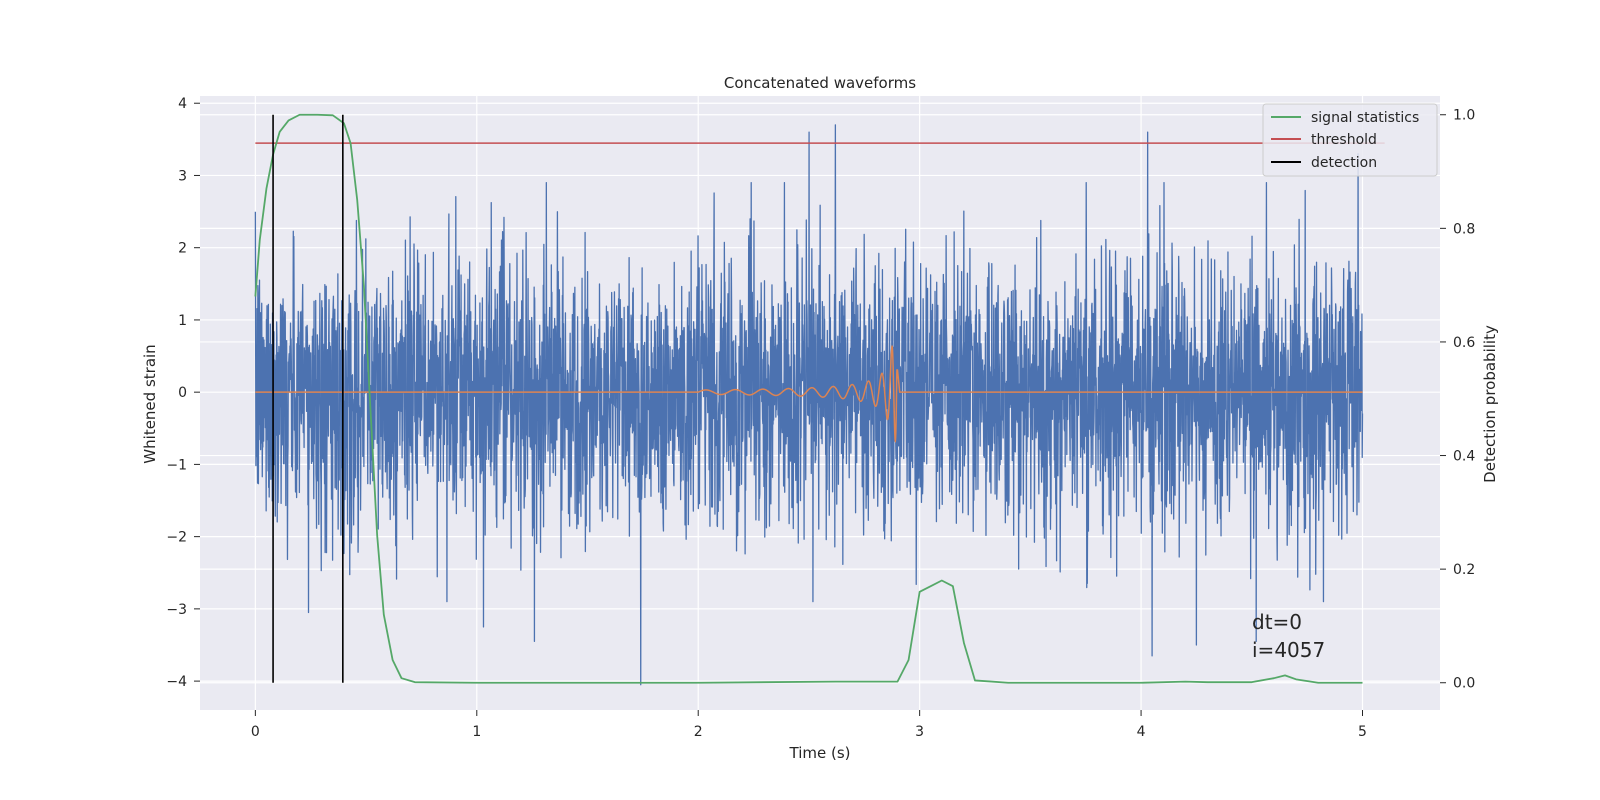 This screenshot has width=1600, height=800. What do you see at coordinates (1464, 343) in the screenshot?
I see `right-tick-label: 0.6` at bounding box center [1464, 343].